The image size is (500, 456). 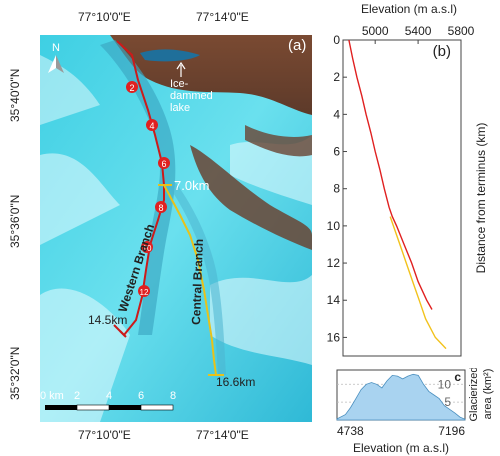 I want to click on profile-x-tick-label-1: 5400, so click(x=418, y=31).